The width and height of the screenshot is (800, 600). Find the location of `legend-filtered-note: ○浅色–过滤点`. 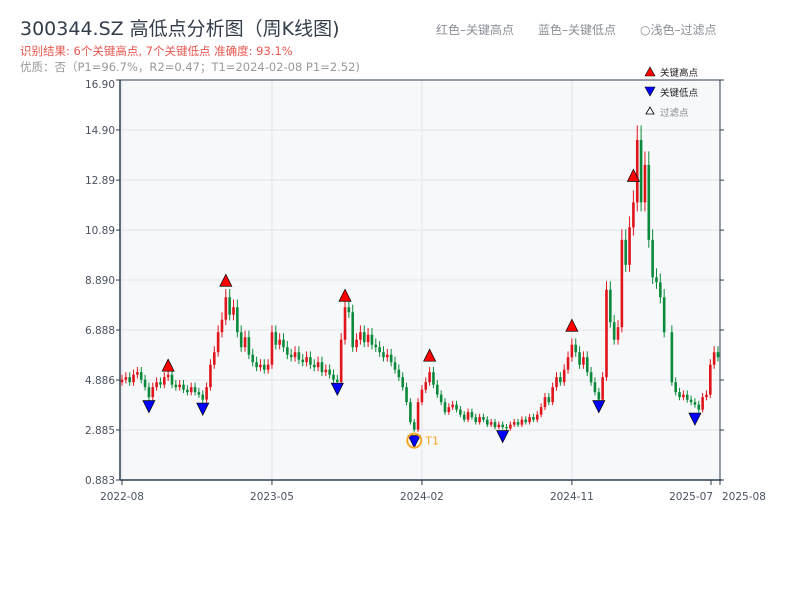

legend-filtered-note: ○浅色–过滤点 is located at coordinates (678, 30).